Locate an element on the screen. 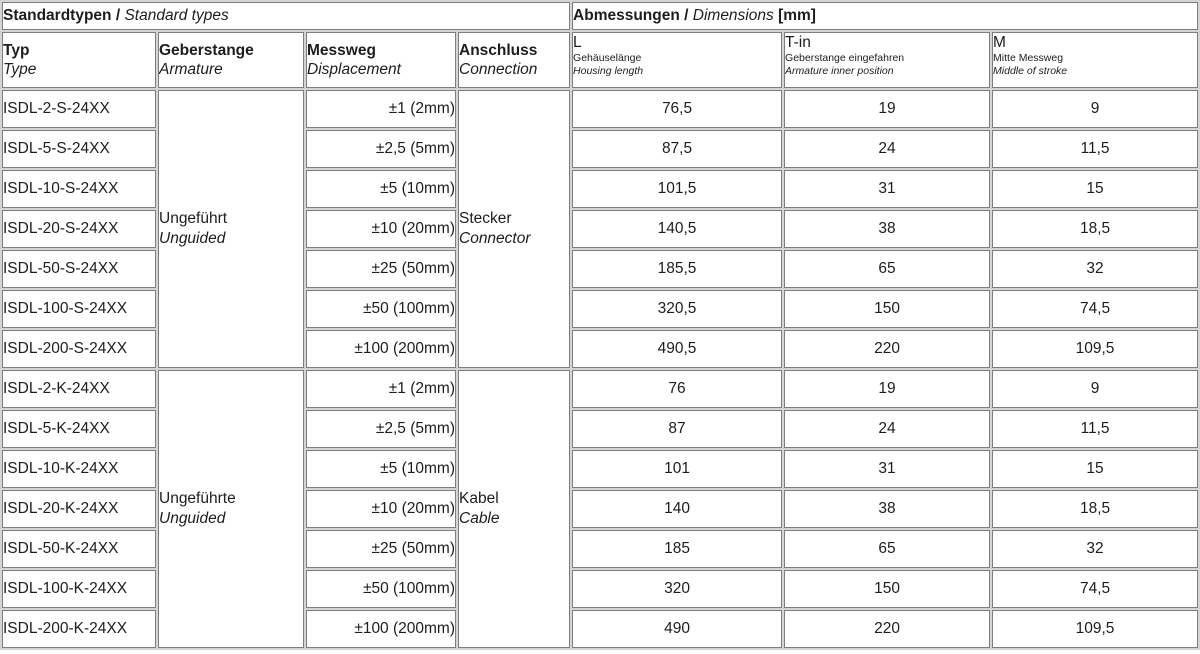 Image resolution: width=1200 pixels, height=654 pixels. dim-M-cell: 15 is located at coordinates (1095, 469).